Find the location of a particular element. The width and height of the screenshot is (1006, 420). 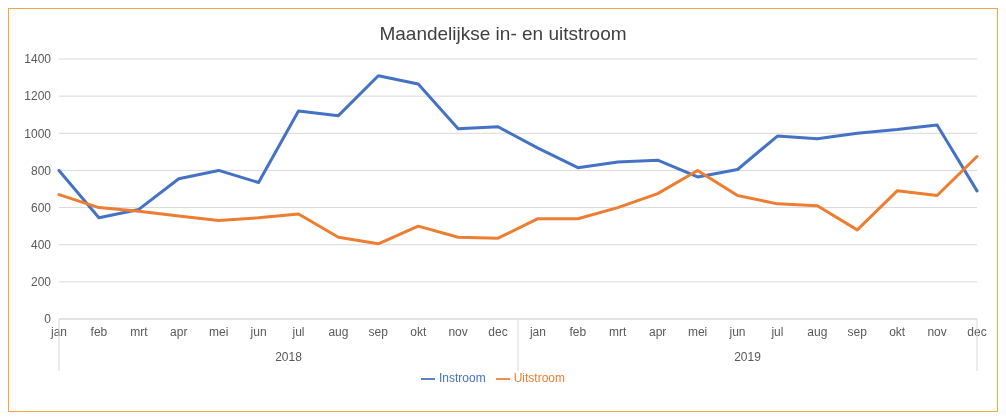

y-tick-label: 600 is located at coordinates (41, 207).